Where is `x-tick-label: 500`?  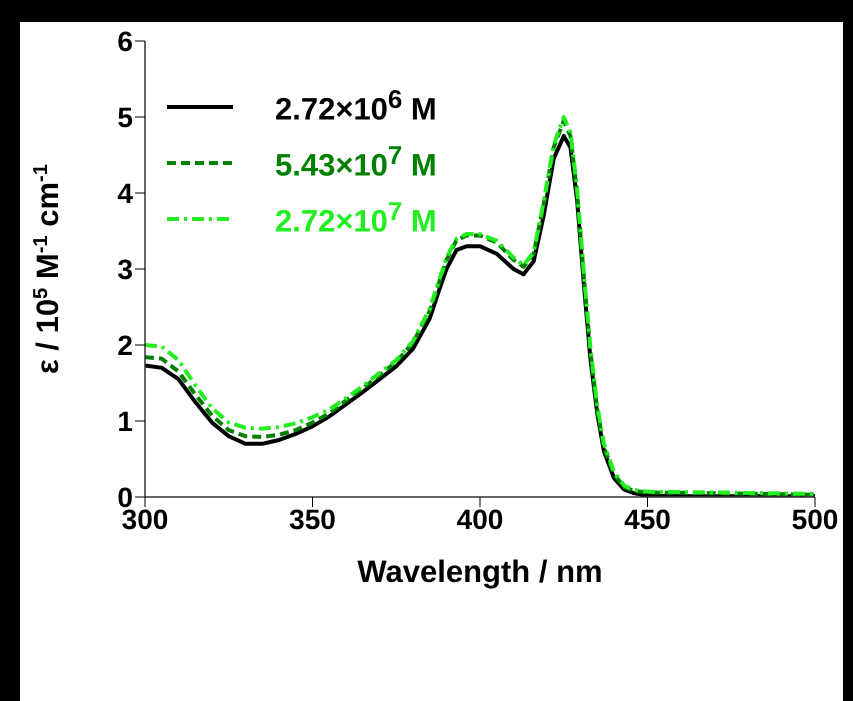
x-tick-label: 500 is located at coordinates (815, 519).